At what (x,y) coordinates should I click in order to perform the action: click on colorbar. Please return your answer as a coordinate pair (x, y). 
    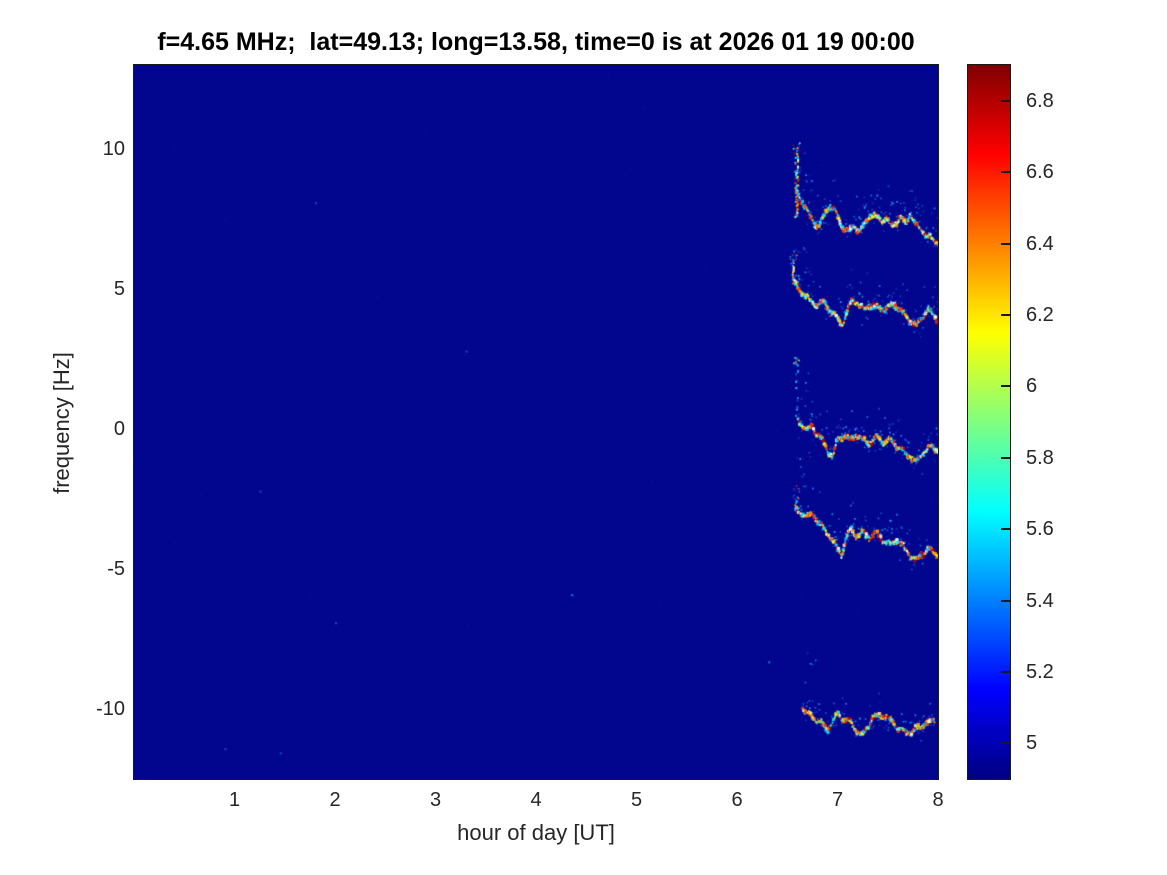
    Looking at the image, I should click on (989, 422).